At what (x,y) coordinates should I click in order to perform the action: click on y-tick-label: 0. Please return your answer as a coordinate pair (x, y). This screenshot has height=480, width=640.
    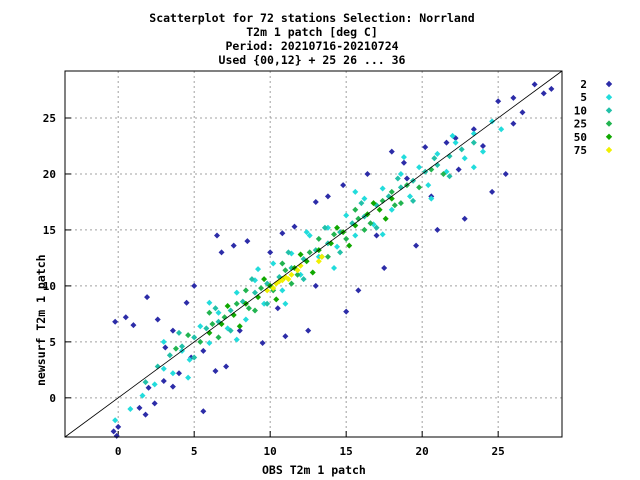
    Looking at the image, I should click on (52, 398).